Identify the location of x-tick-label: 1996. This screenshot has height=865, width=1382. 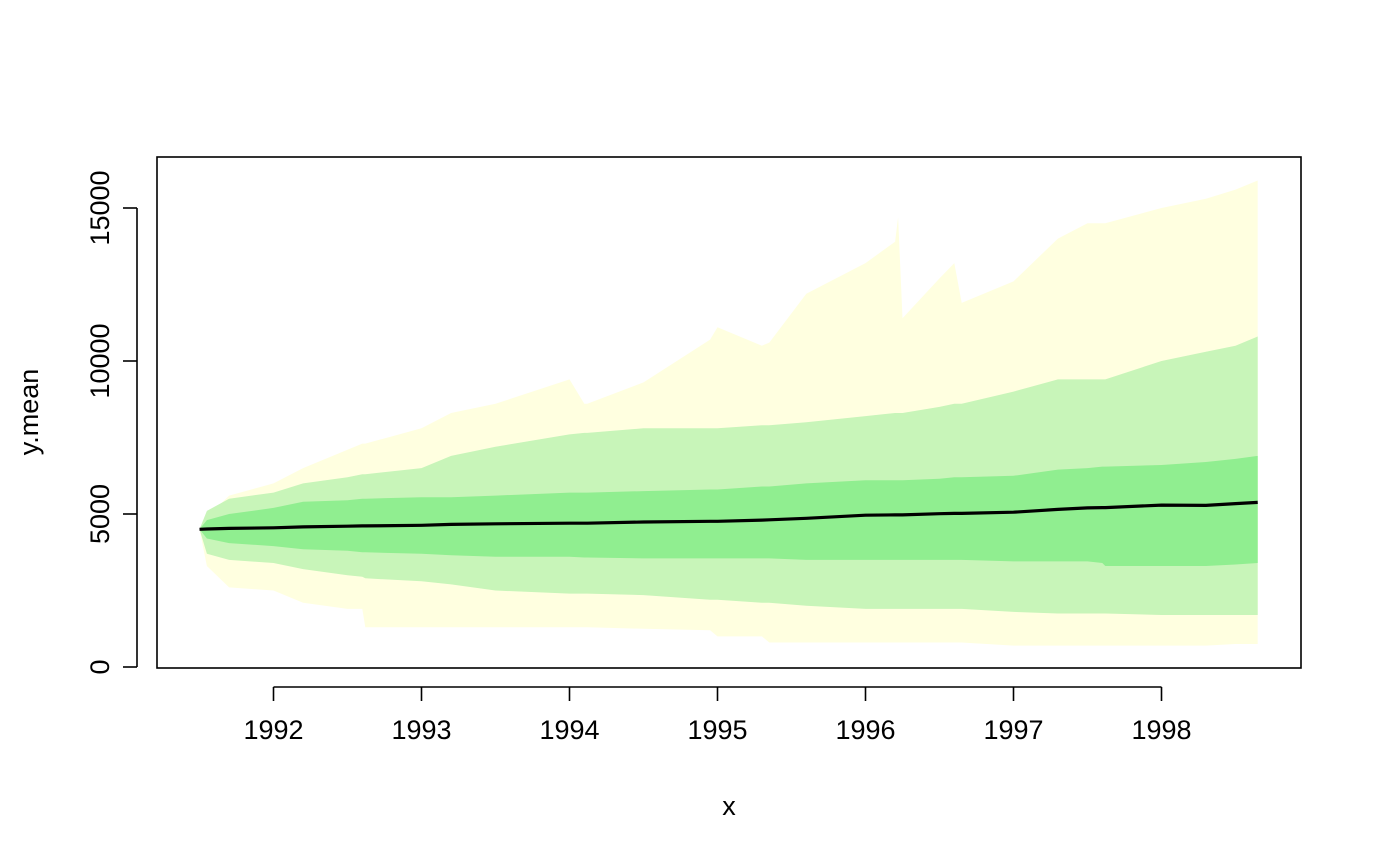
(865, 730).